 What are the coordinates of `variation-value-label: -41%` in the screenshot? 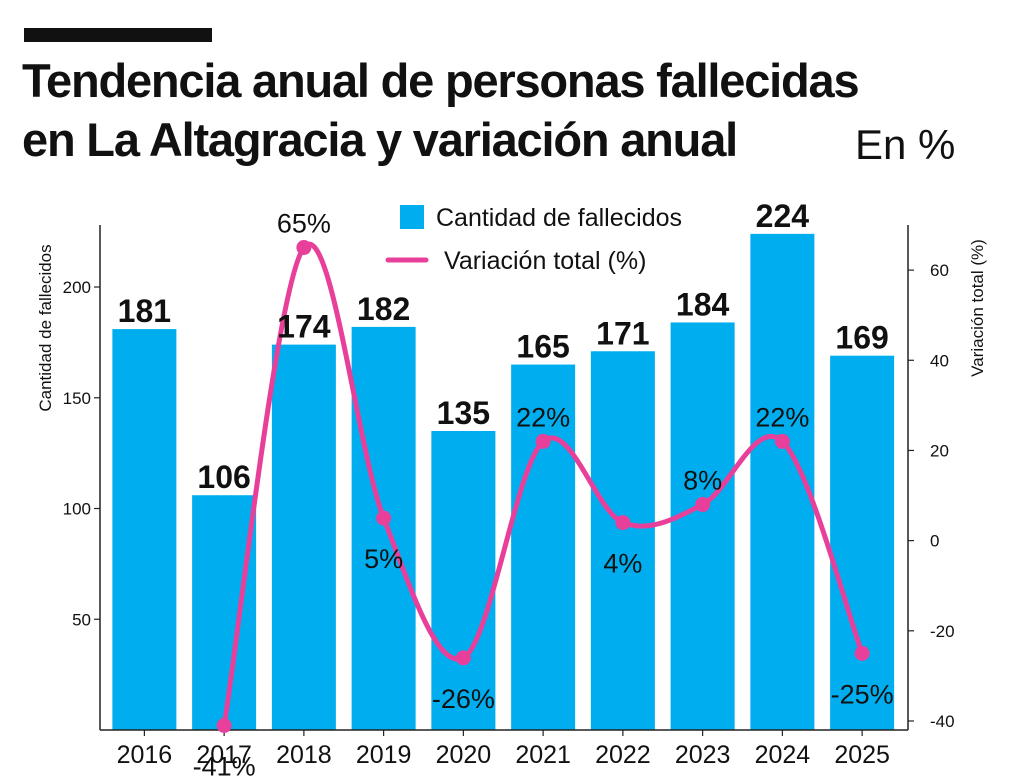 It's located at (224, 766).